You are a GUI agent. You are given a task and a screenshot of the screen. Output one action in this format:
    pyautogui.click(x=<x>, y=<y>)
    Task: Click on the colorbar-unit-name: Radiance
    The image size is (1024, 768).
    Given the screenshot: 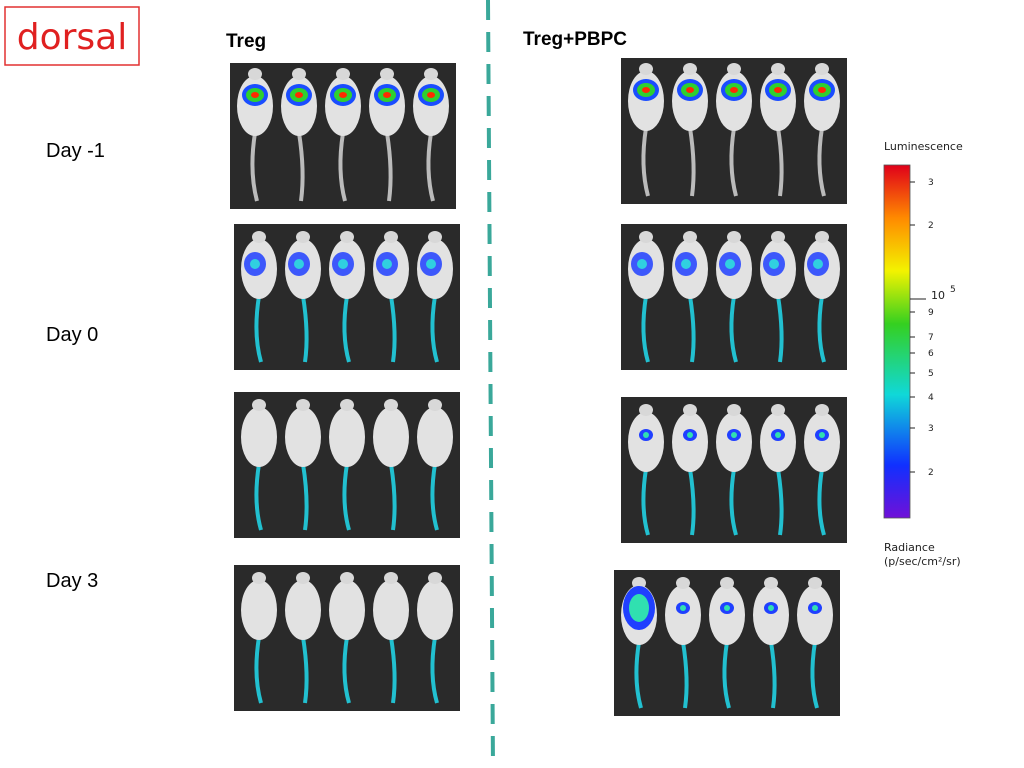 What is the action you would take?
    pyautogui.click(x=909, y=547)
    